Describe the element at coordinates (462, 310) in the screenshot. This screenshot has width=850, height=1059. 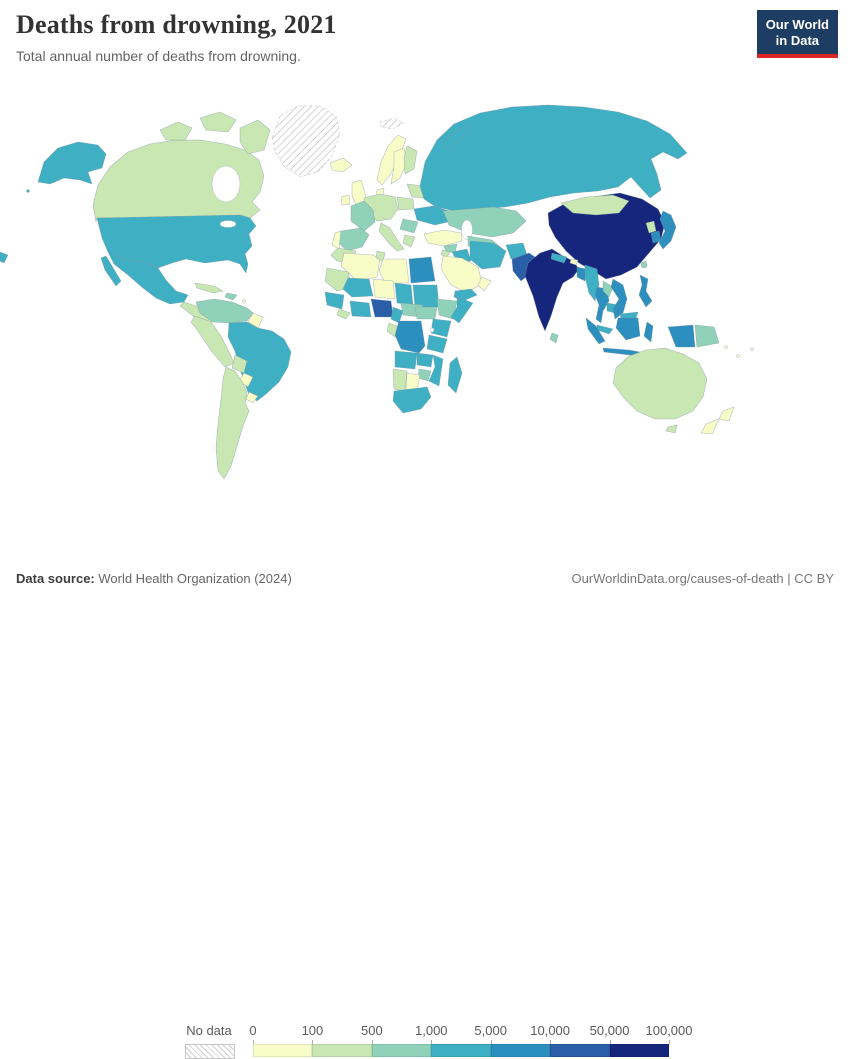
I see `country-somalia` at that location.